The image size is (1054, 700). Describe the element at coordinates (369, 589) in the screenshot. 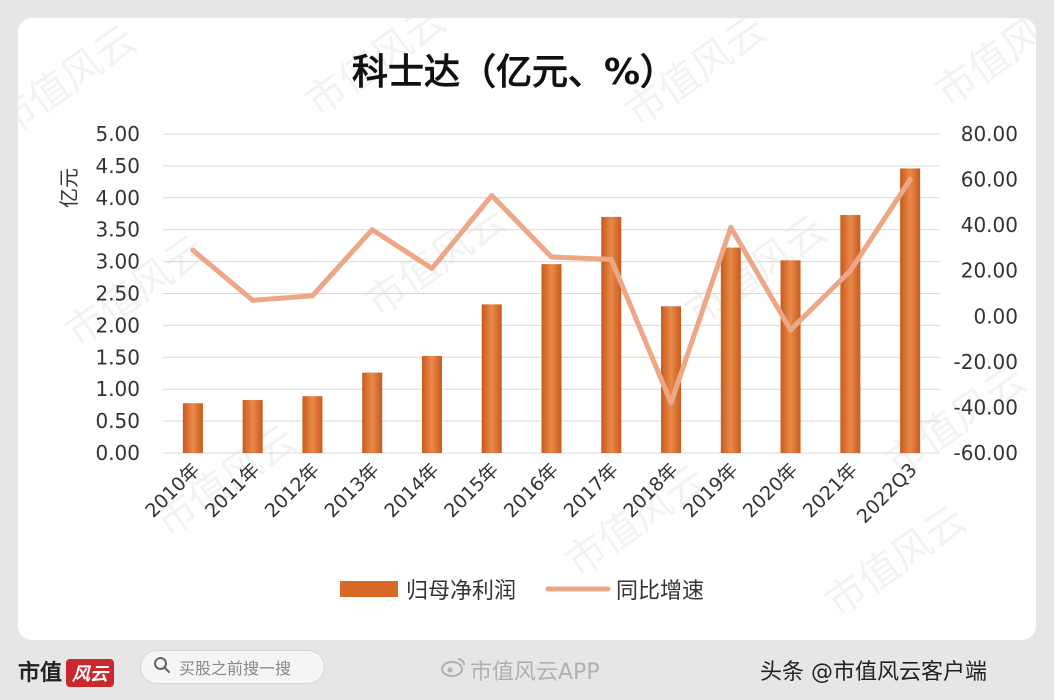

I see `legend-bar-swatch` at that location.